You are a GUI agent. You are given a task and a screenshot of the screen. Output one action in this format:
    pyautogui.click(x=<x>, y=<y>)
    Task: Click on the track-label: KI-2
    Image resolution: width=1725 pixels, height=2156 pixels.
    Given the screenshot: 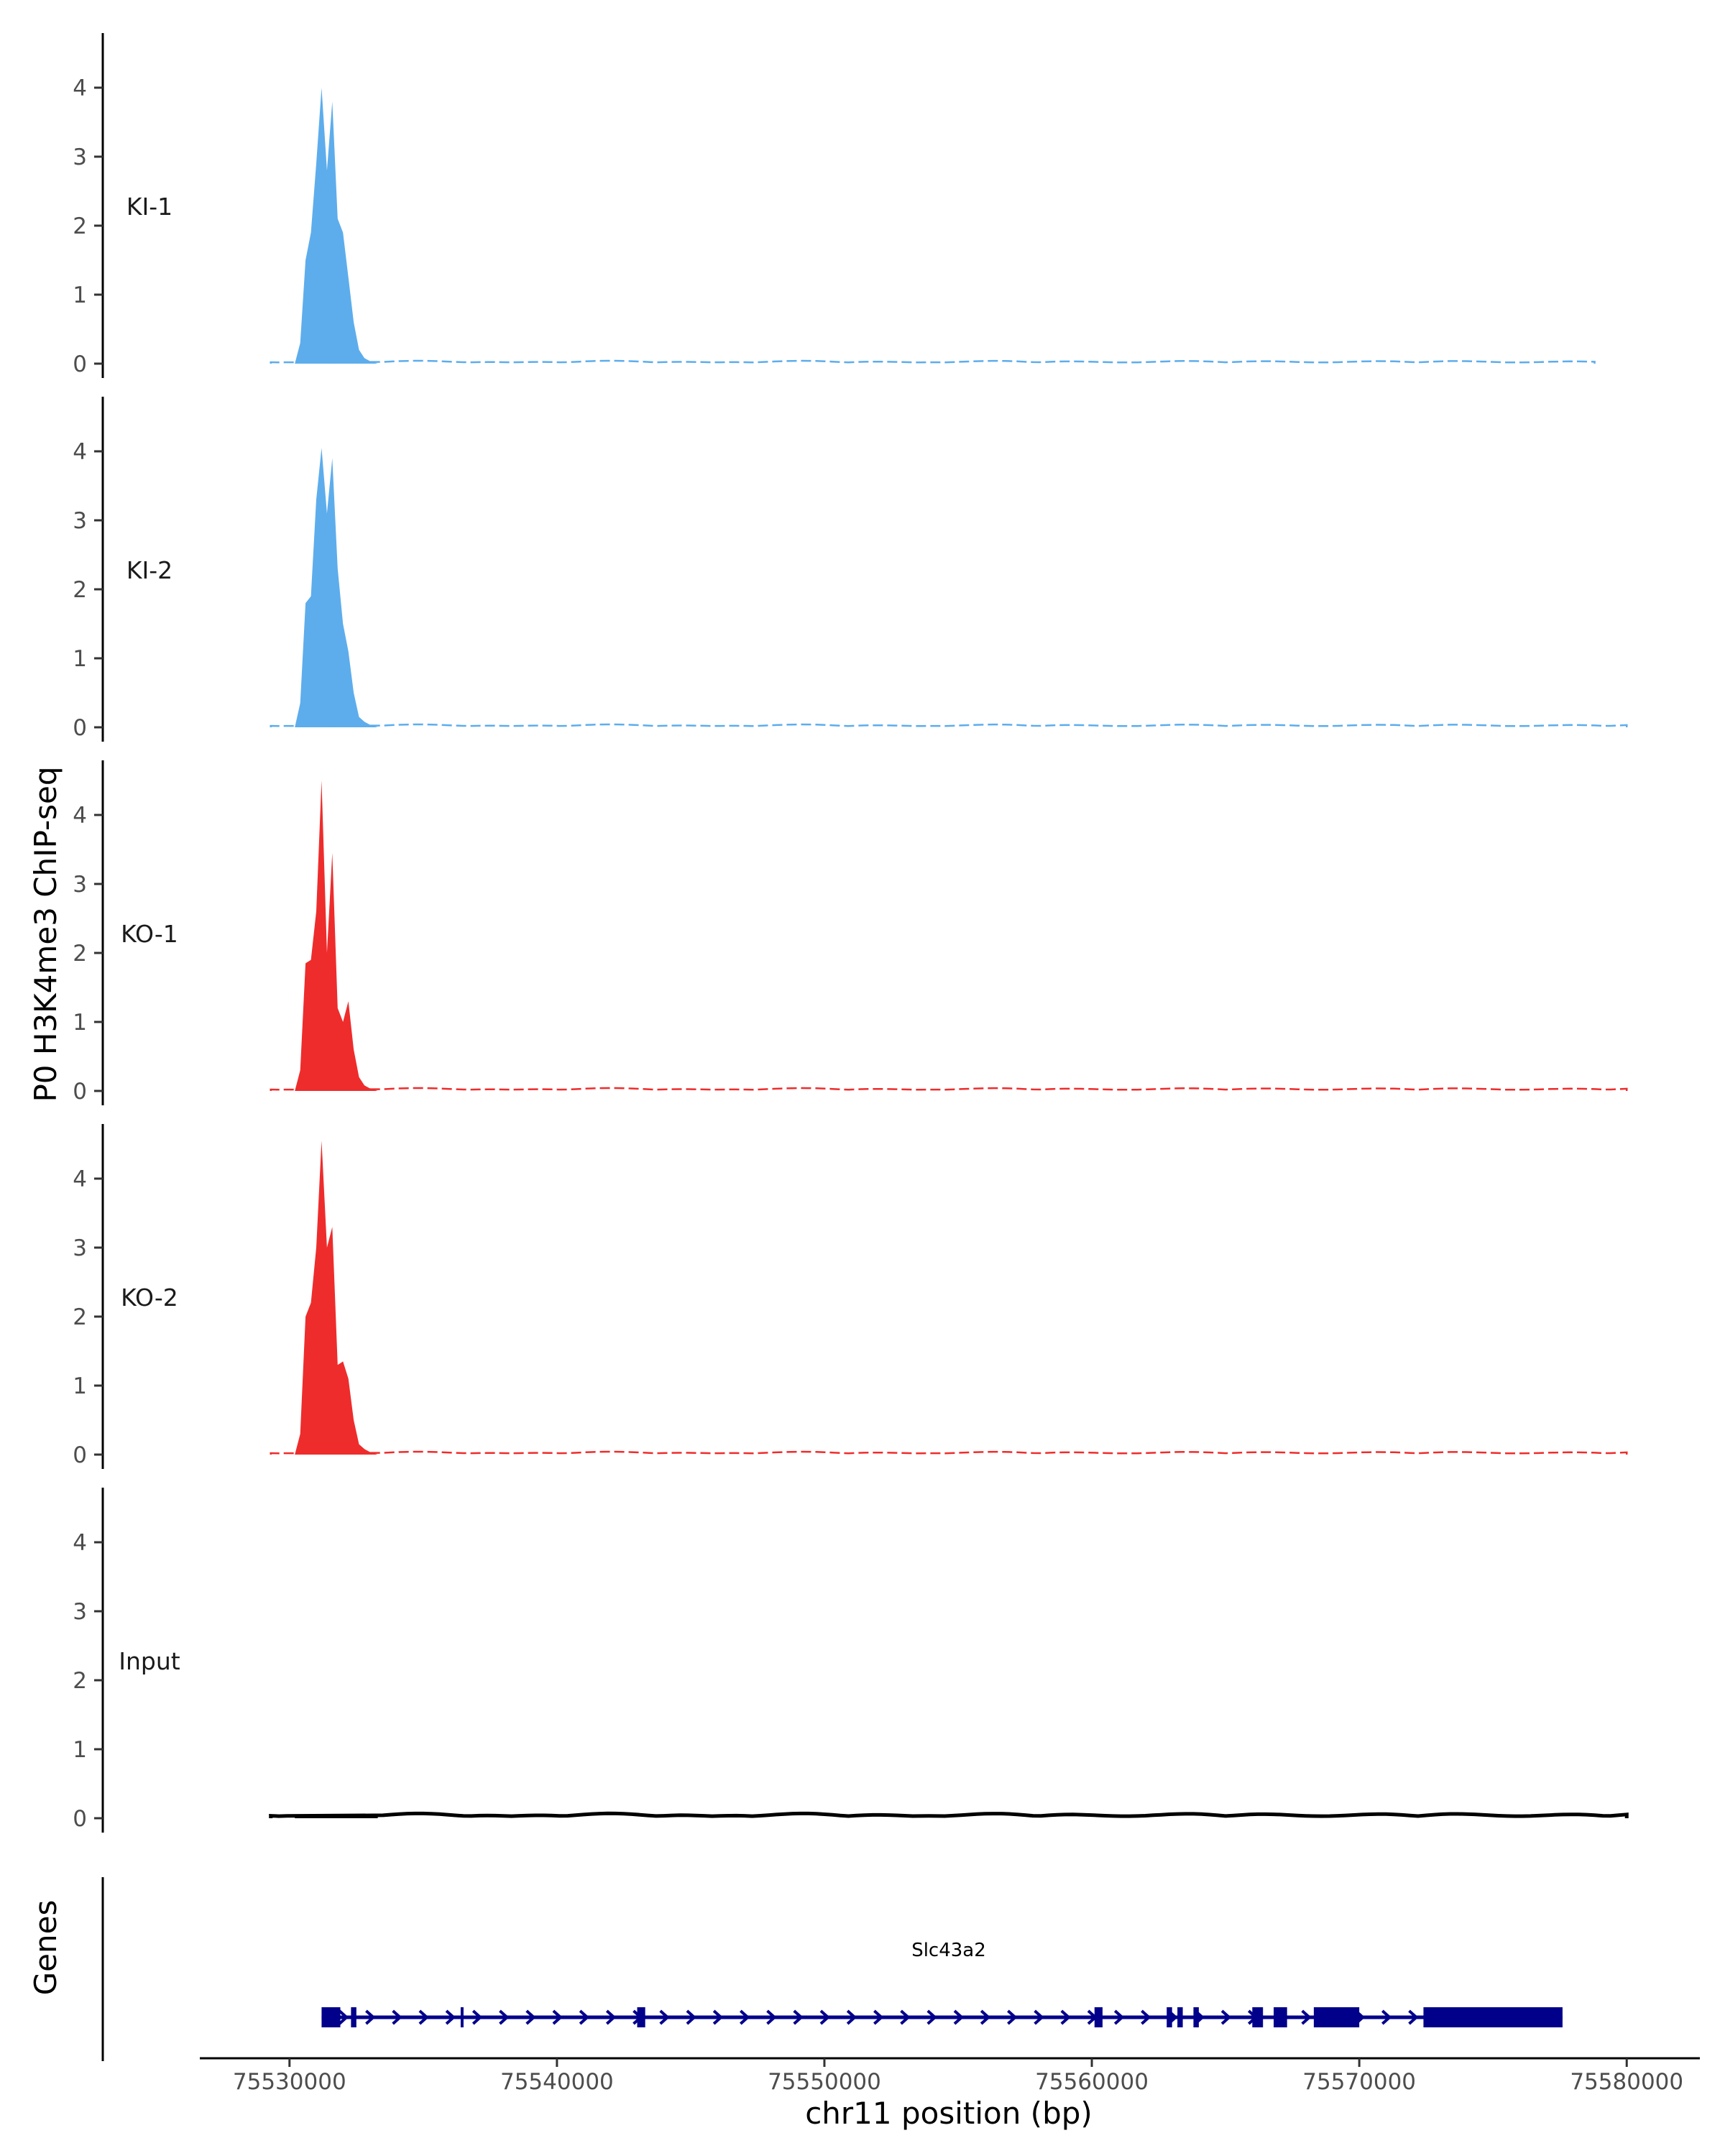 What is the action you would take?
    pyautogui.click(x=149, y=570)
    